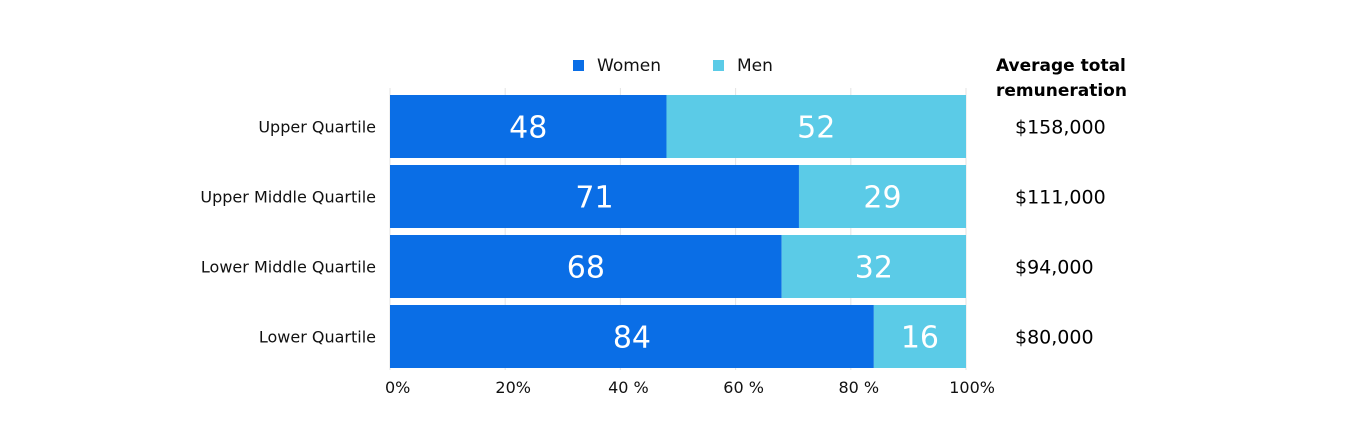 Image resolution: width=1365 pixels, height=421 pixels. Describe the element at coordinates (972, 387) in the screenshot. I see `x-tick-label: 100%` at that location.